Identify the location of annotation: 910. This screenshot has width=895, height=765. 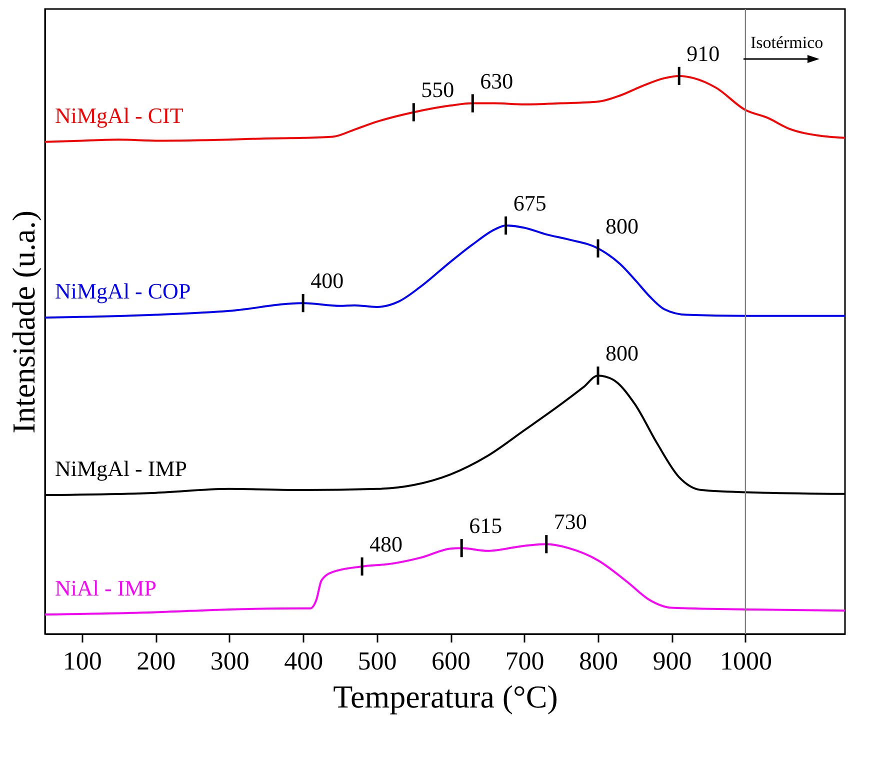
(703, 53).